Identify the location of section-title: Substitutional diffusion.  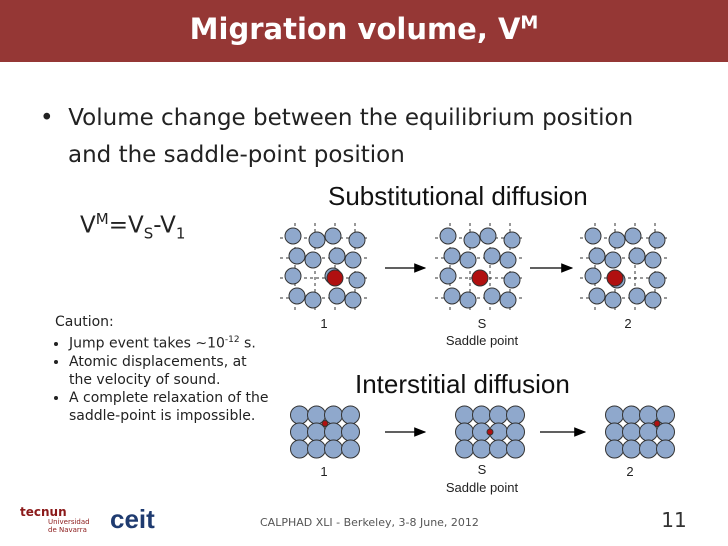
(458, 196).